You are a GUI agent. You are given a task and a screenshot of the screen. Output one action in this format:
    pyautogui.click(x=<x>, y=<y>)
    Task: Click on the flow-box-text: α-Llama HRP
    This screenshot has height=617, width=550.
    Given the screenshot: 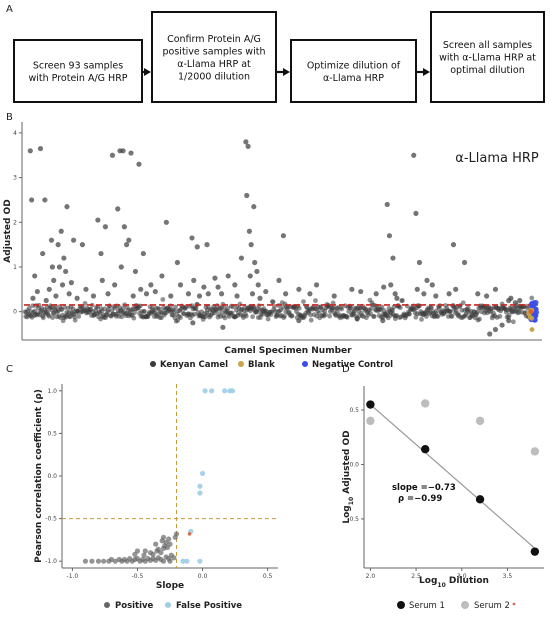 What is the action you would take?
    pyautogui.click(x=353, y=78)
    